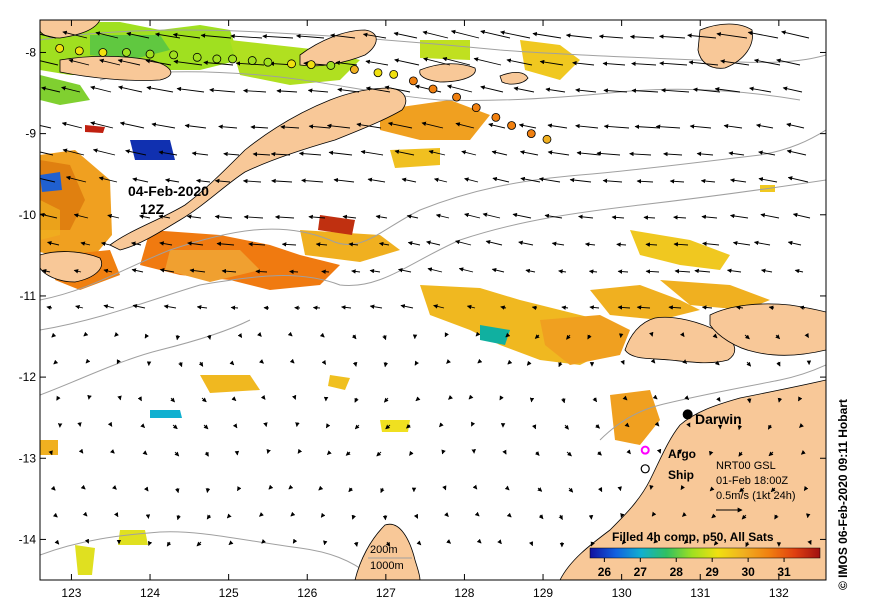 The height and width of the screenshot is (616, 869). Describe the element at coordinates (28, 296) in the screenshot. I see `lat-tick-label: -11` at that location.